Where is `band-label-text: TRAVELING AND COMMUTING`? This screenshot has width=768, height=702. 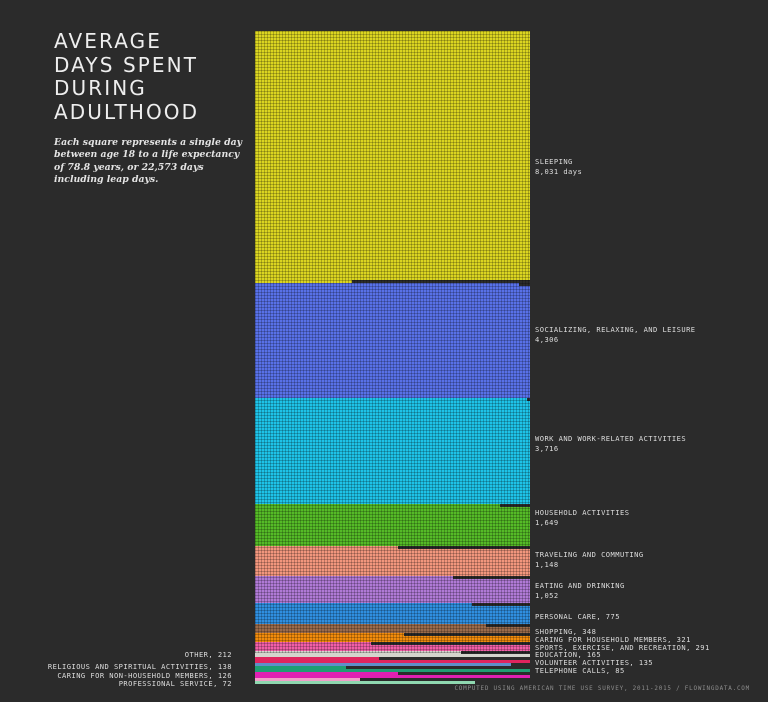
band-label-text: TRAVELING AND COMMUTING is located at coordinates (589, 554).